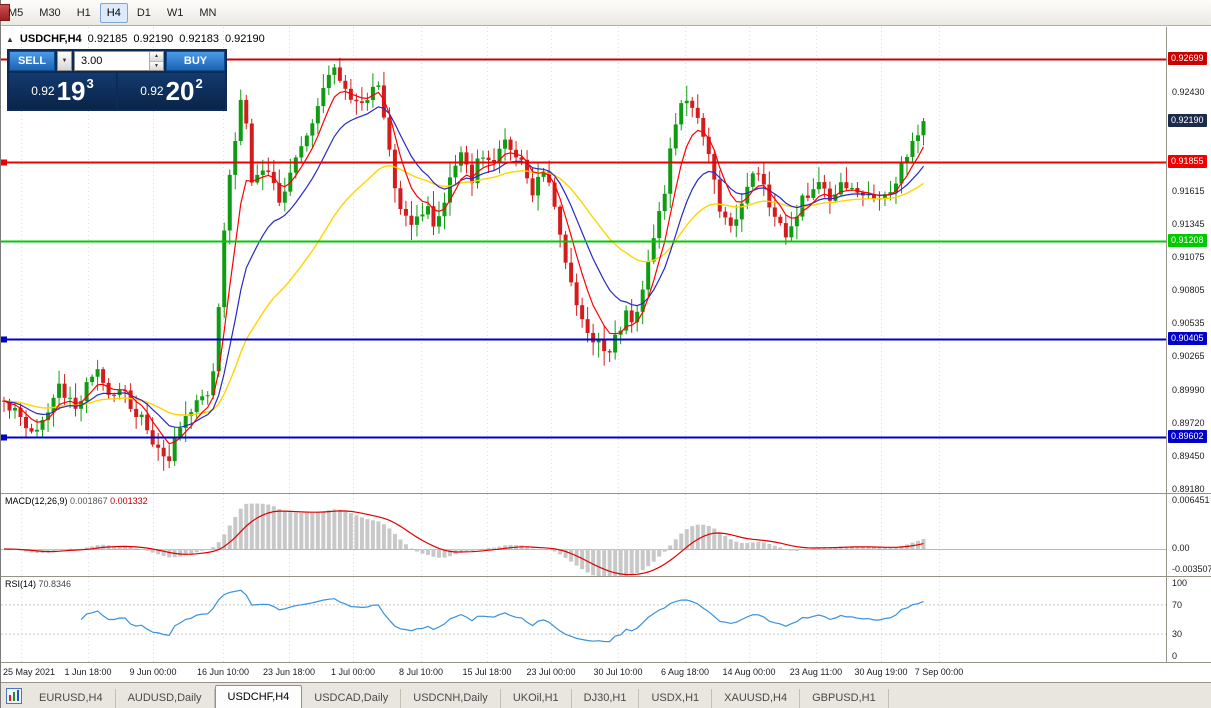 The image size is (1211, 708). I want to click on timeframe-button-h1: H1, so click(83, 12).